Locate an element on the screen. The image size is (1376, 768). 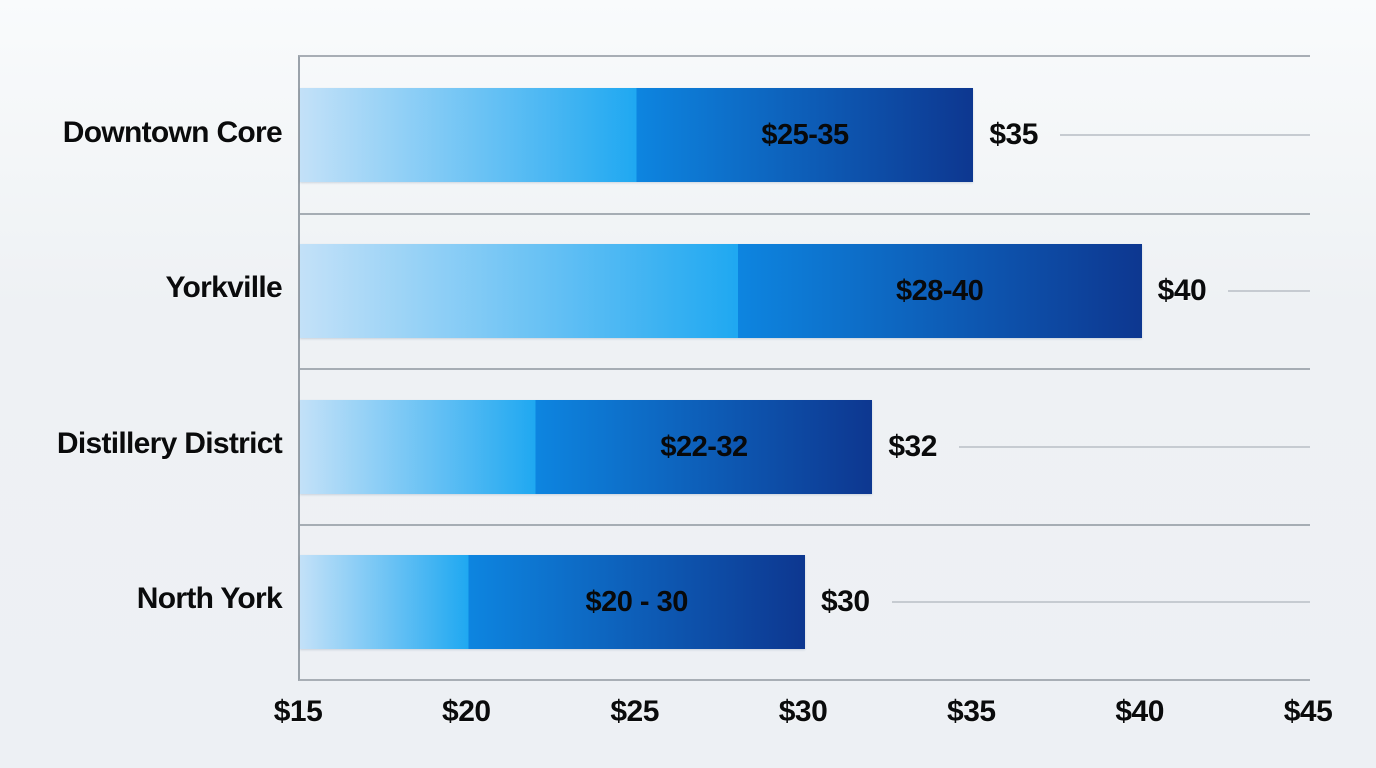
end-value-label: $32 is located at coordinates (912, 446).